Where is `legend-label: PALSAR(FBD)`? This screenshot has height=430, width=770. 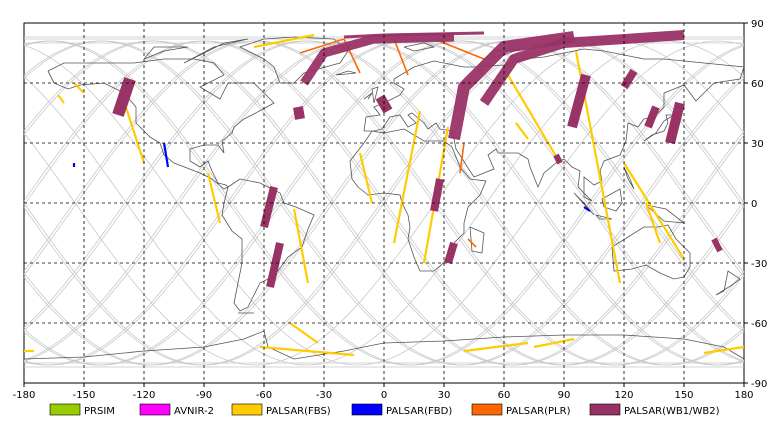 legend-label: PALSAR(FBD) is located at coordinates (419, 411).